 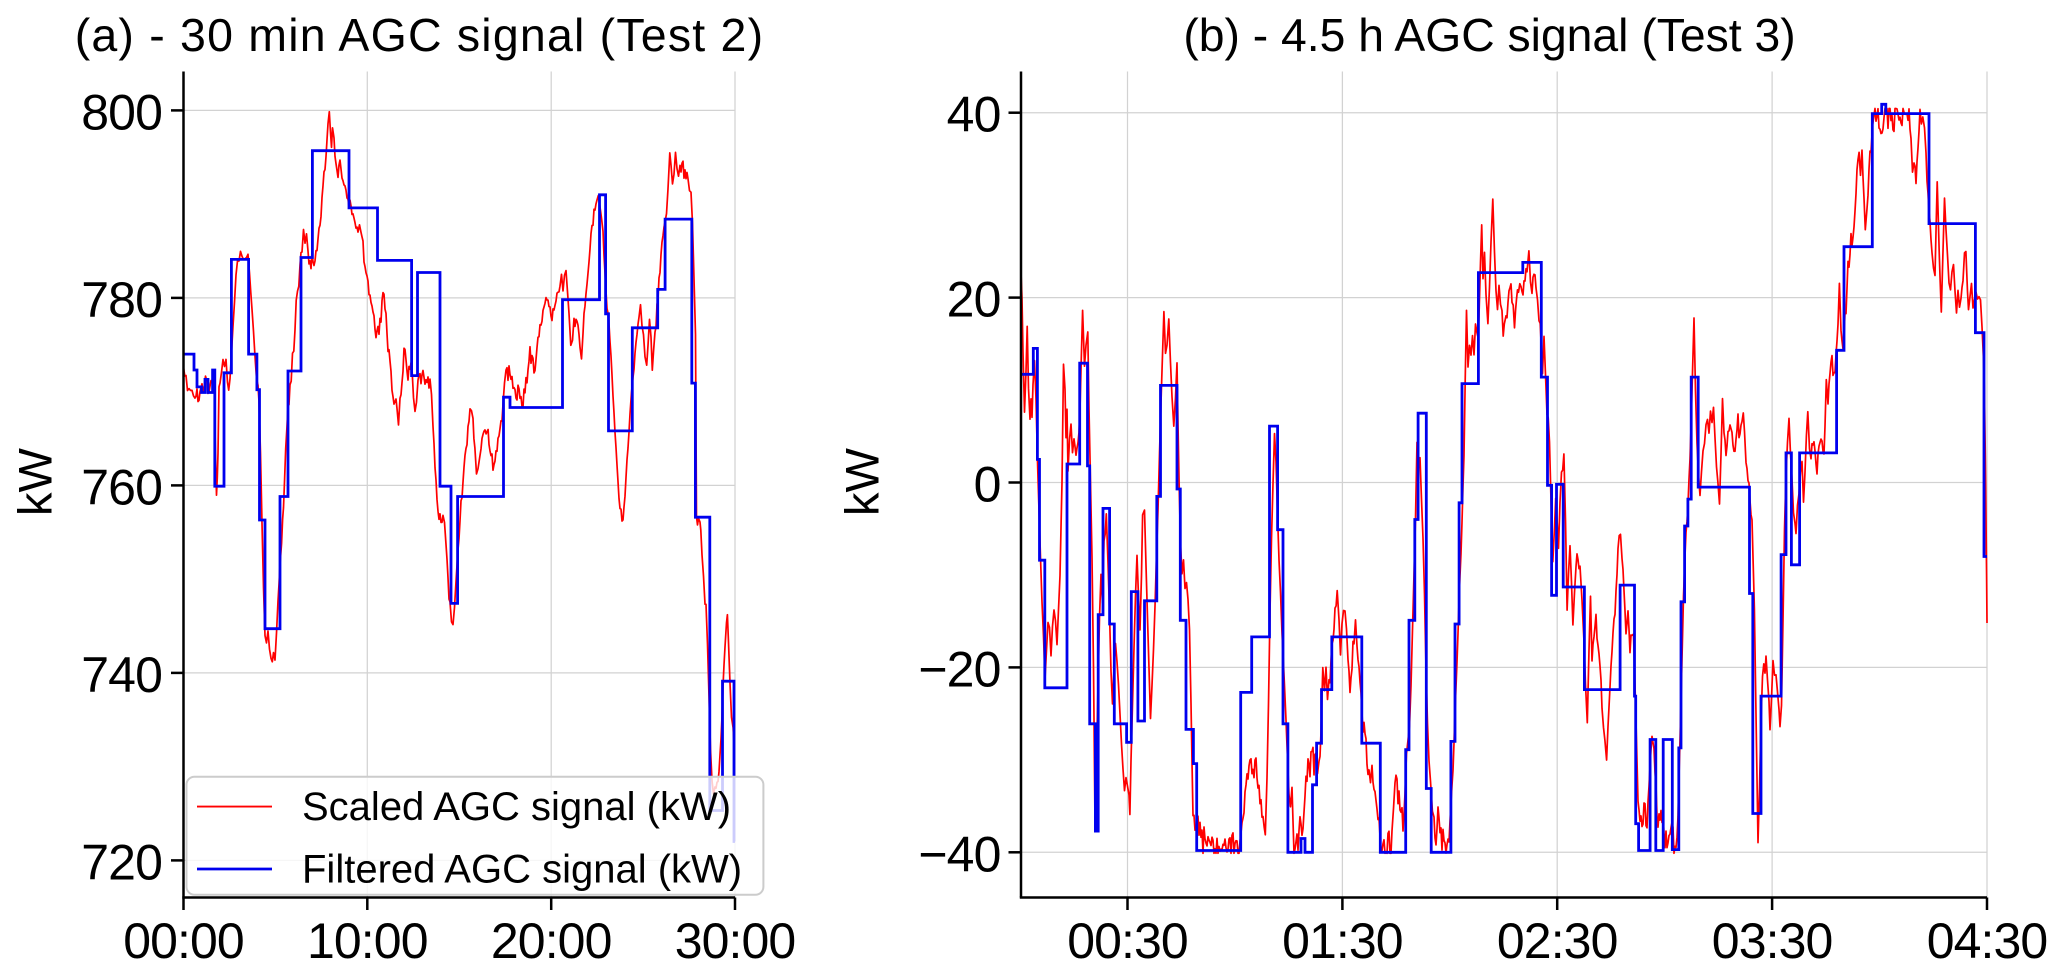 What do you see at coordinates (121, 862) in the screenshot?
I see `svg-text: 720` at bounding box center [121, 862].